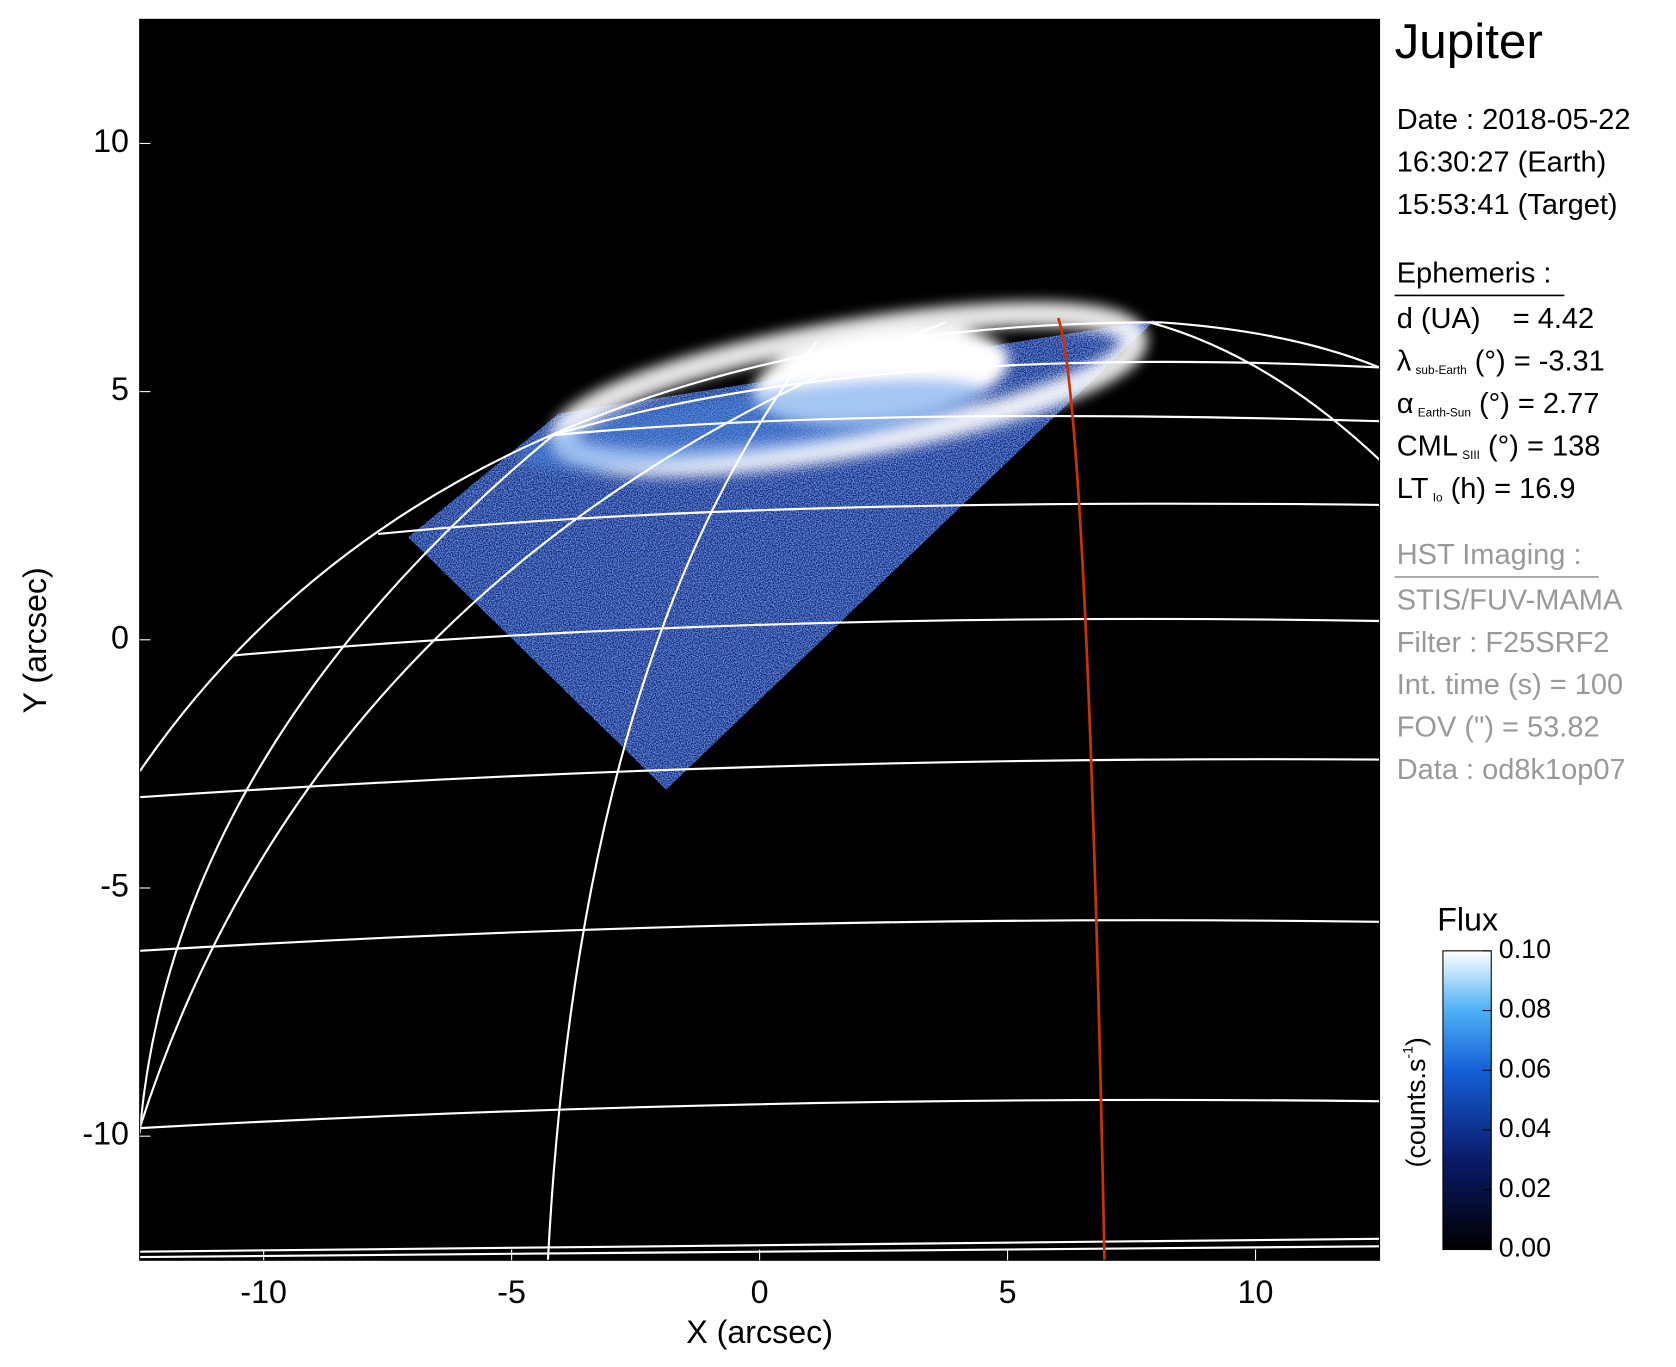 Image resolution: width=1676 pixels, height=1367 pixels. What do you see at coordinates (1438, 498) in the screenshot?
I see `ephemeris-subscript: Io` at bounding box center [1438, 498].